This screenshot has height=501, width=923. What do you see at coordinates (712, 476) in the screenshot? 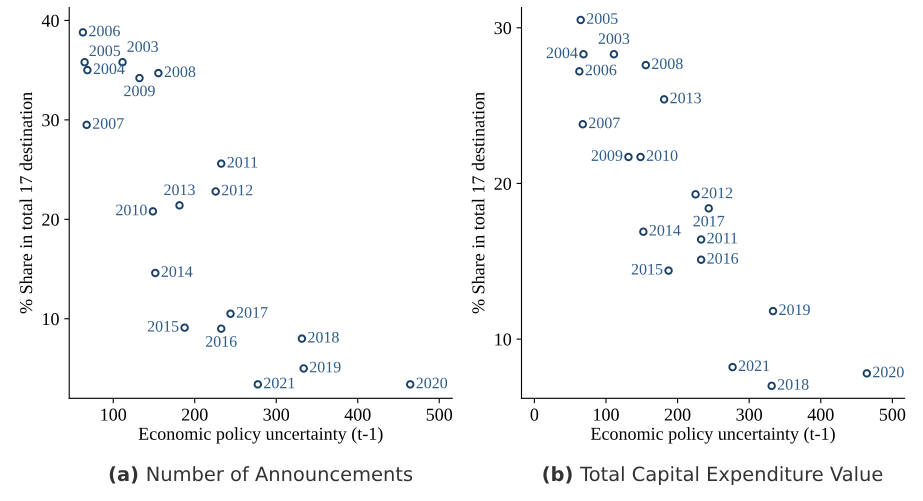
I see `text: (b) Total Capital Expenditure Value` at bounding box center [712, 476].